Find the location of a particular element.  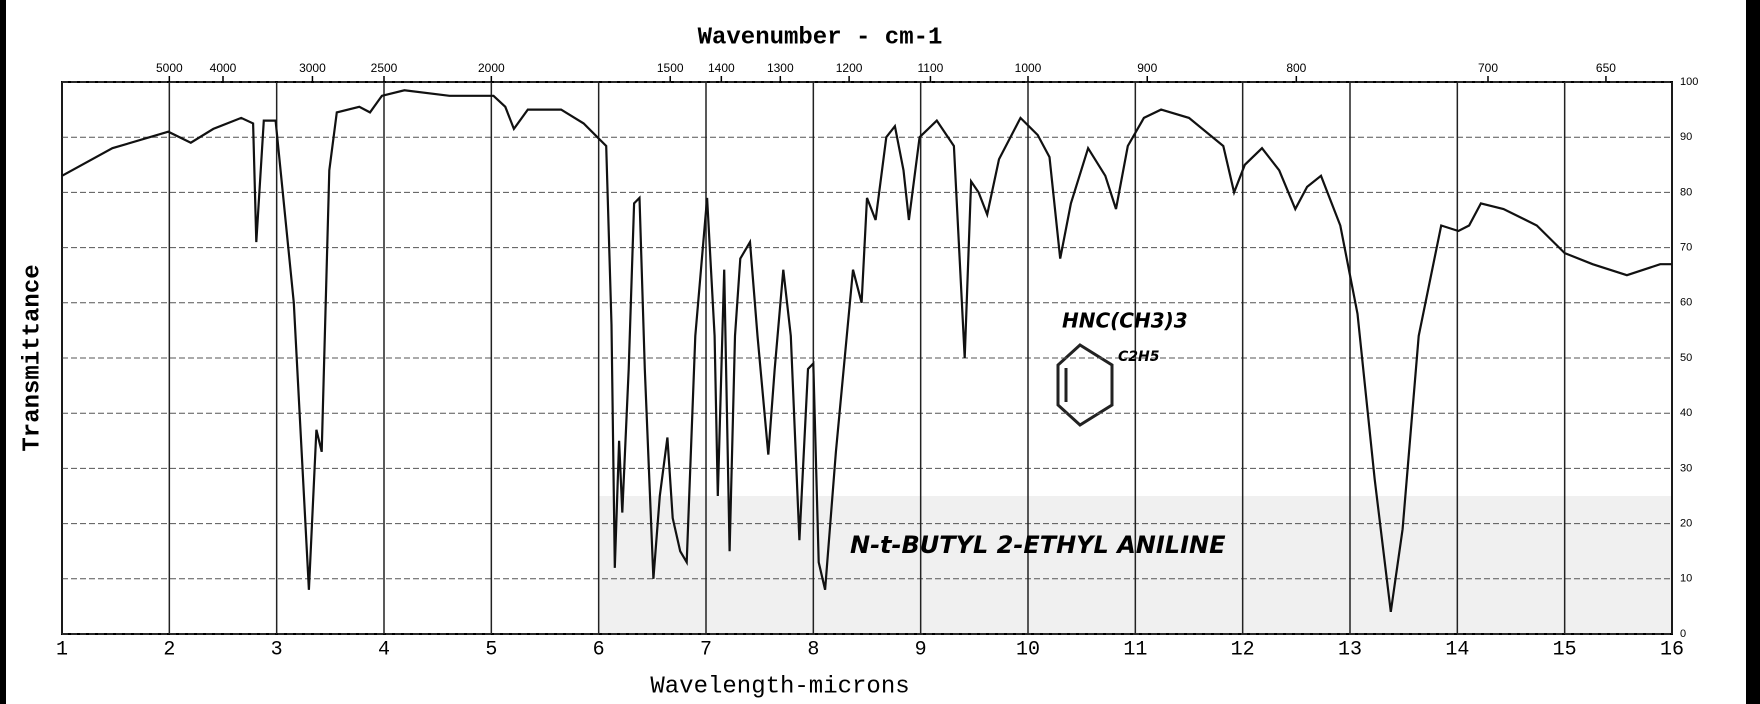

x-tick-label: 14 is located at coordinates (1457, 649).